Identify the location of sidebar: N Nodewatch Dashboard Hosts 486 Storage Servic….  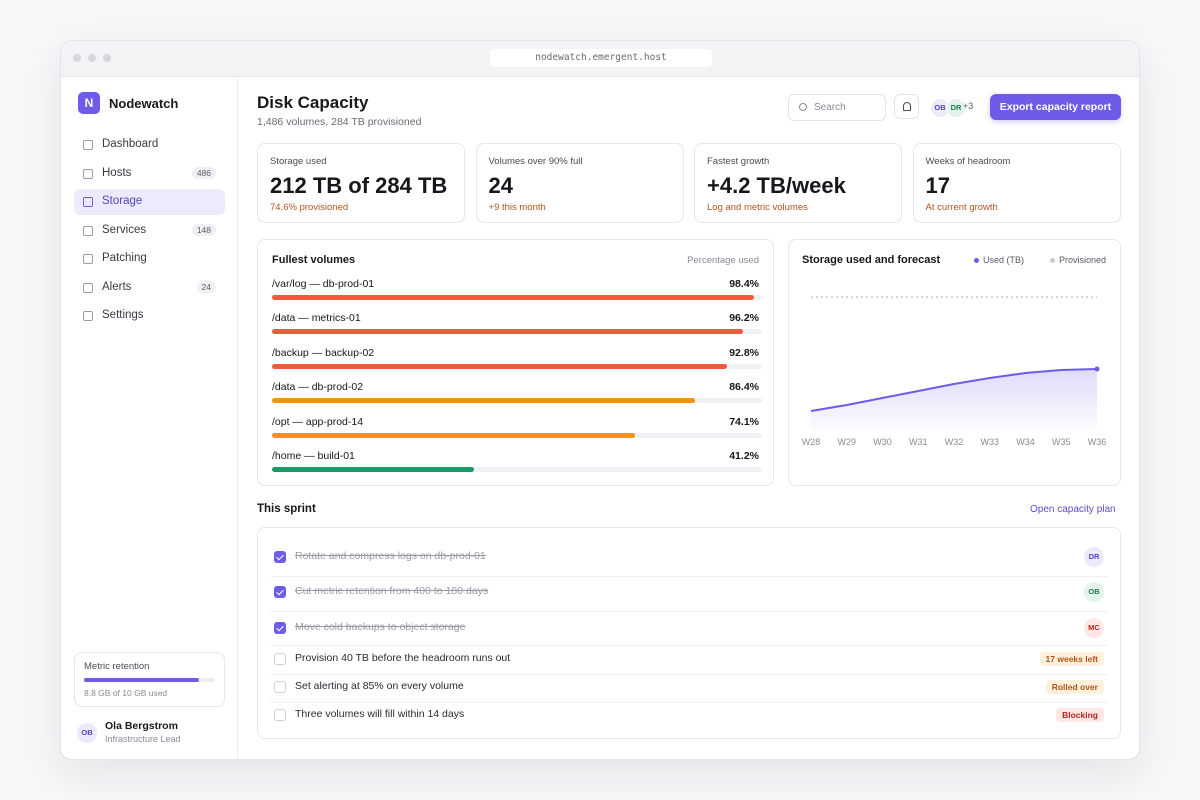
(149, 417).